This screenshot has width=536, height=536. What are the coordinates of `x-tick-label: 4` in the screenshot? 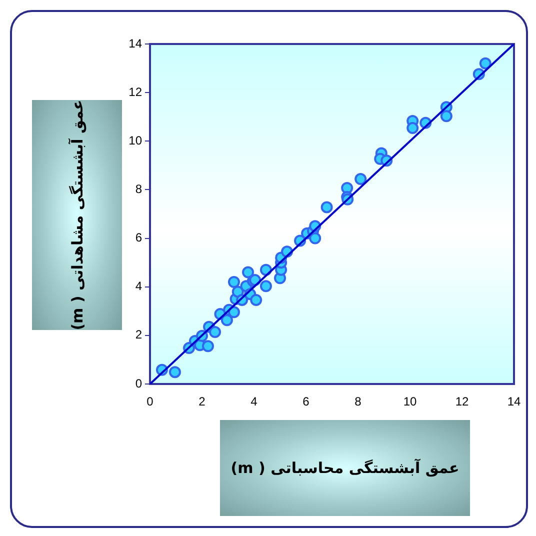 It's located at (254, 401).